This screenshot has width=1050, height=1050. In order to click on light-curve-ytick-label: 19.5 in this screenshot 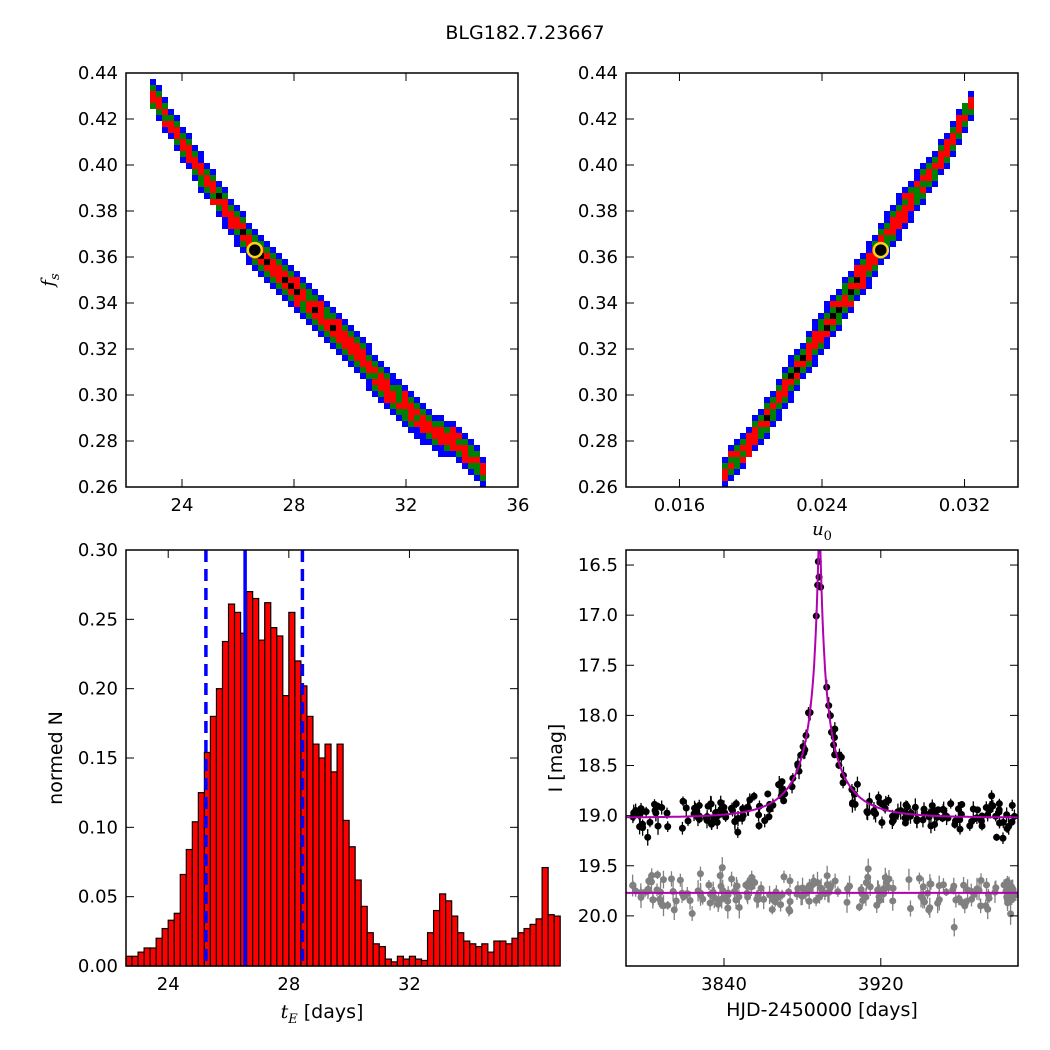, I will do `click(598, 866)`.